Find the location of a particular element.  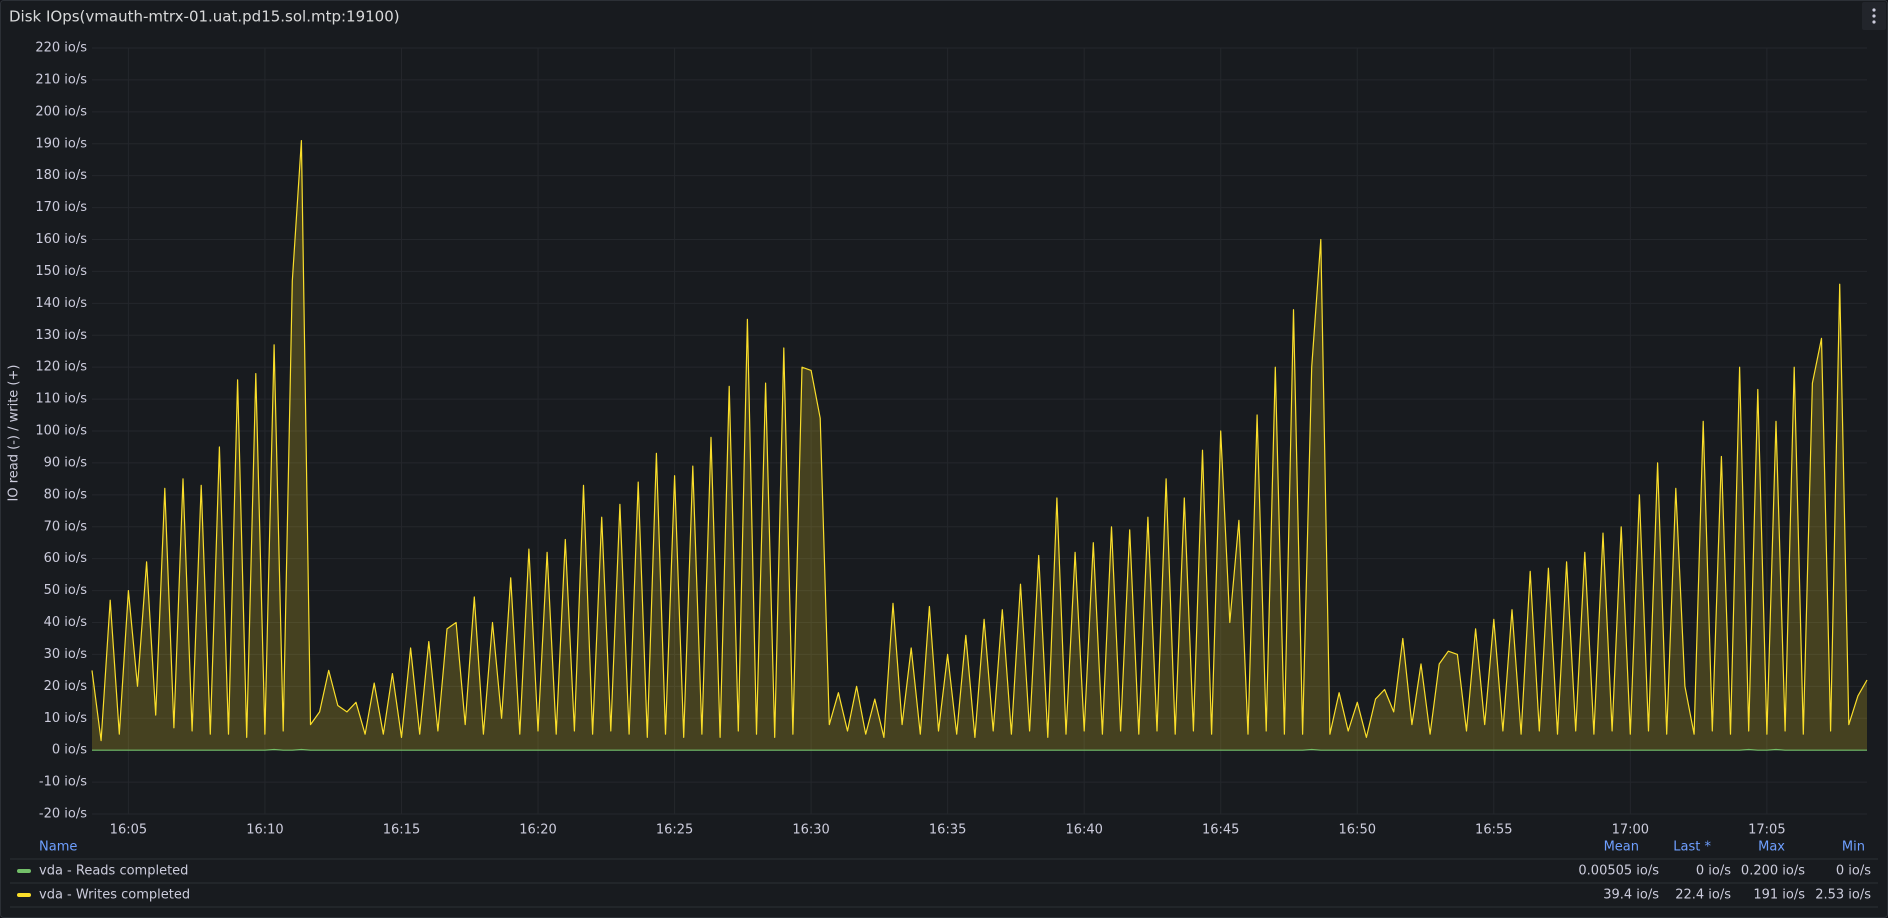

y-tick-label: 20 io/s is located at coordinates (66, 686).